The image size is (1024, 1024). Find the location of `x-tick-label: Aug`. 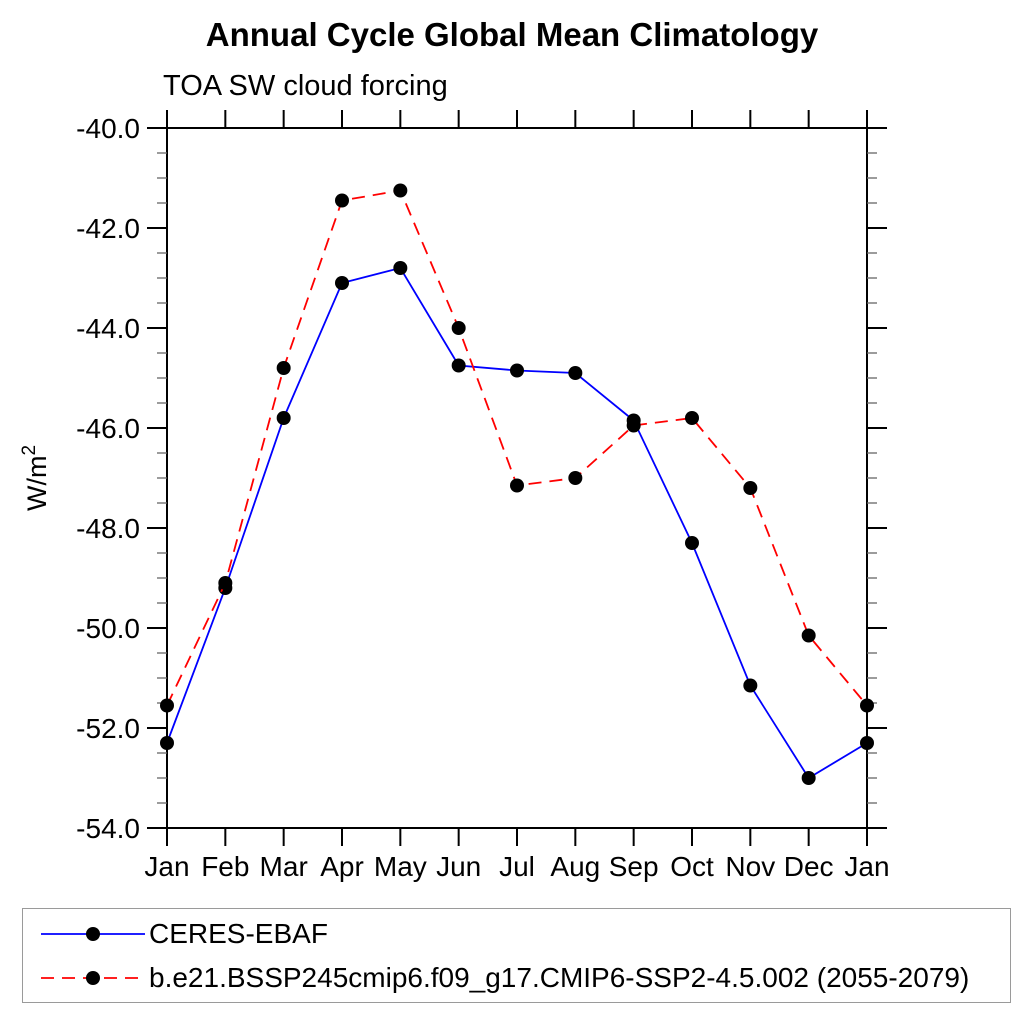

x-tick-label: Aug is located at coordinates (575, 866).